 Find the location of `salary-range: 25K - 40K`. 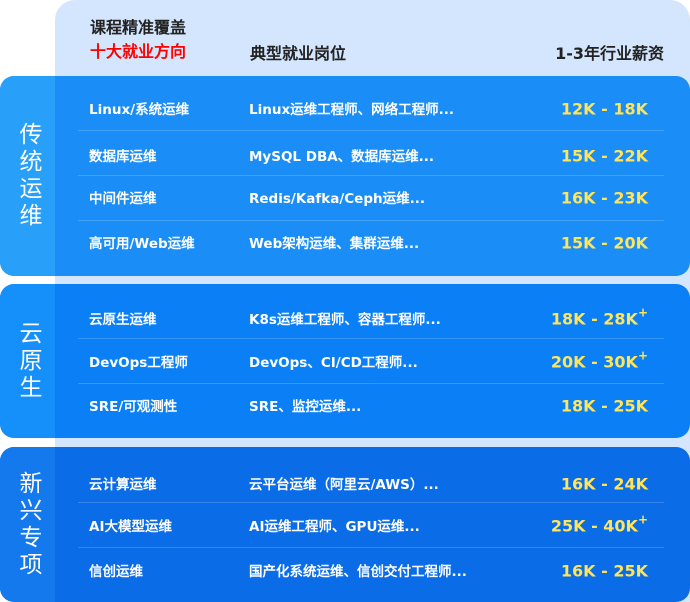

salary-range: 25K - 40K is located at coordinates (594, 526).